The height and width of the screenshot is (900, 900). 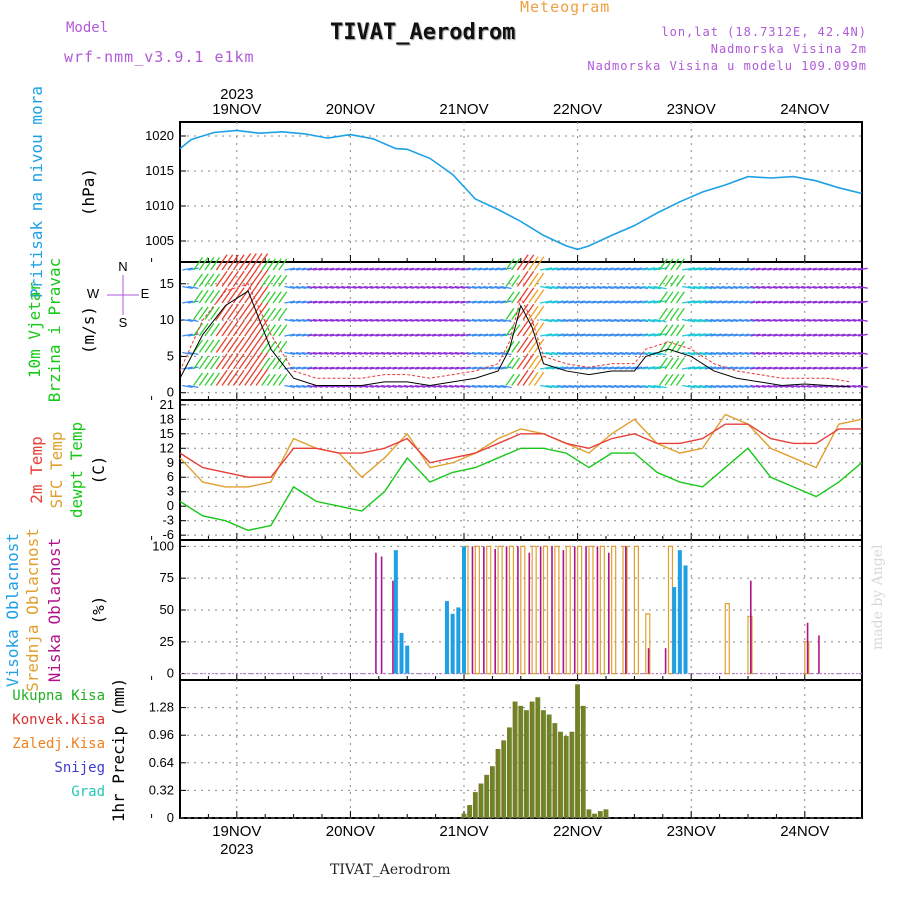 I want to click on wind-speed-line, so click(x=515, y=339).